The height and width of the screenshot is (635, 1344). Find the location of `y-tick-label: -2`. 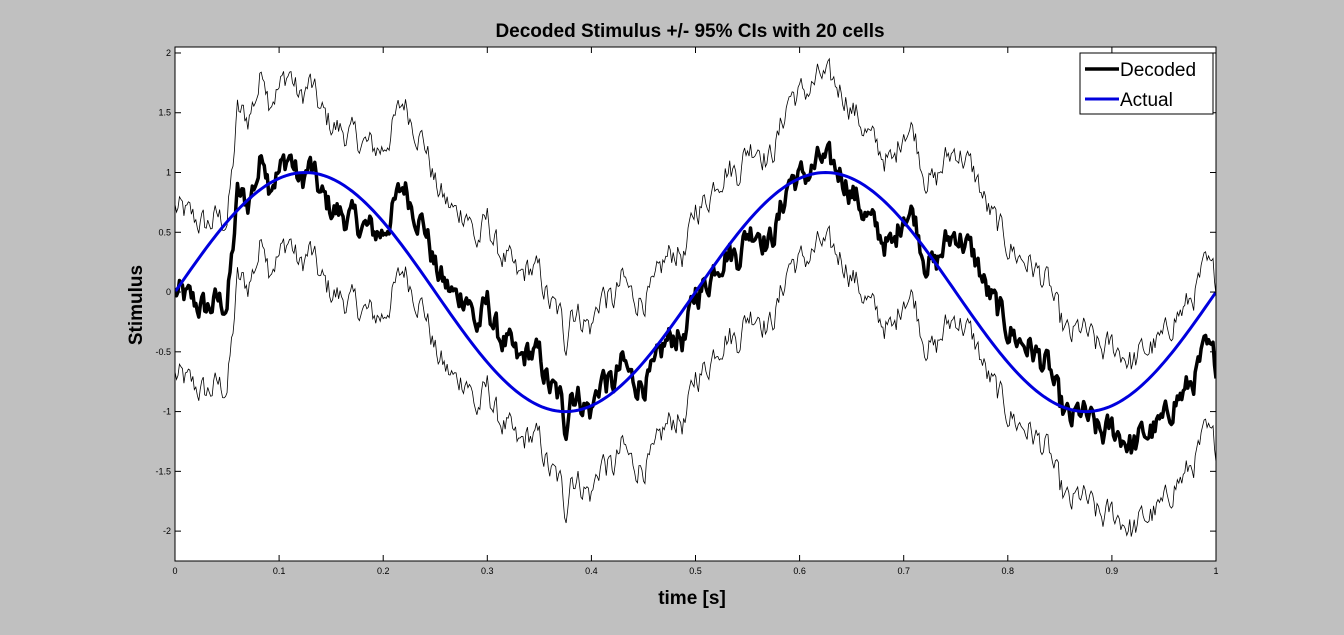

y-tick-label: -2 is located at coordinates (167, 531).